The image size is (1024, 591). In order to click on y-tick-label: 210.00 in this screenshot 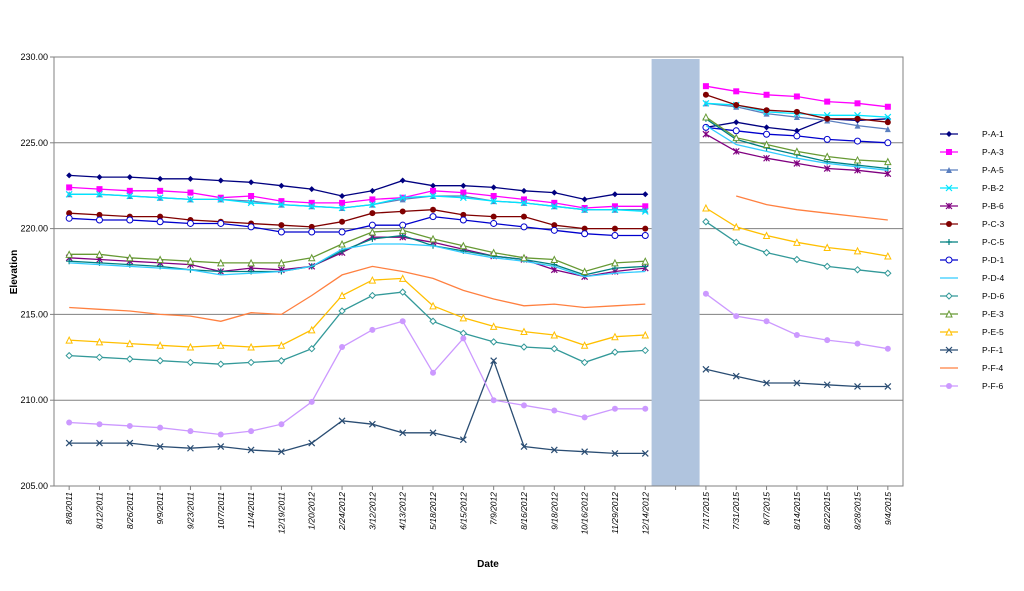, I will do `click(34, 400)`.